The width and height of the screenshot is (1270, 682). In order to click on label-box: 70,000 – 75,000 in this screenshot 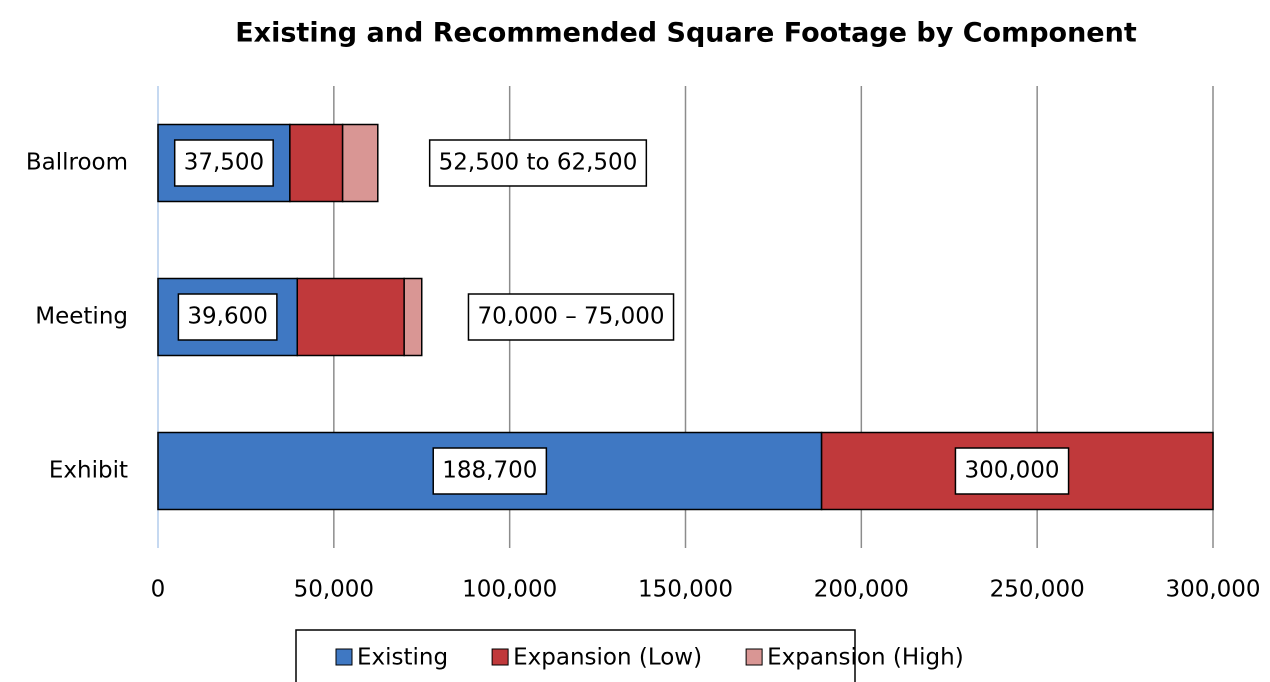, I will do `click(571, 317)`.